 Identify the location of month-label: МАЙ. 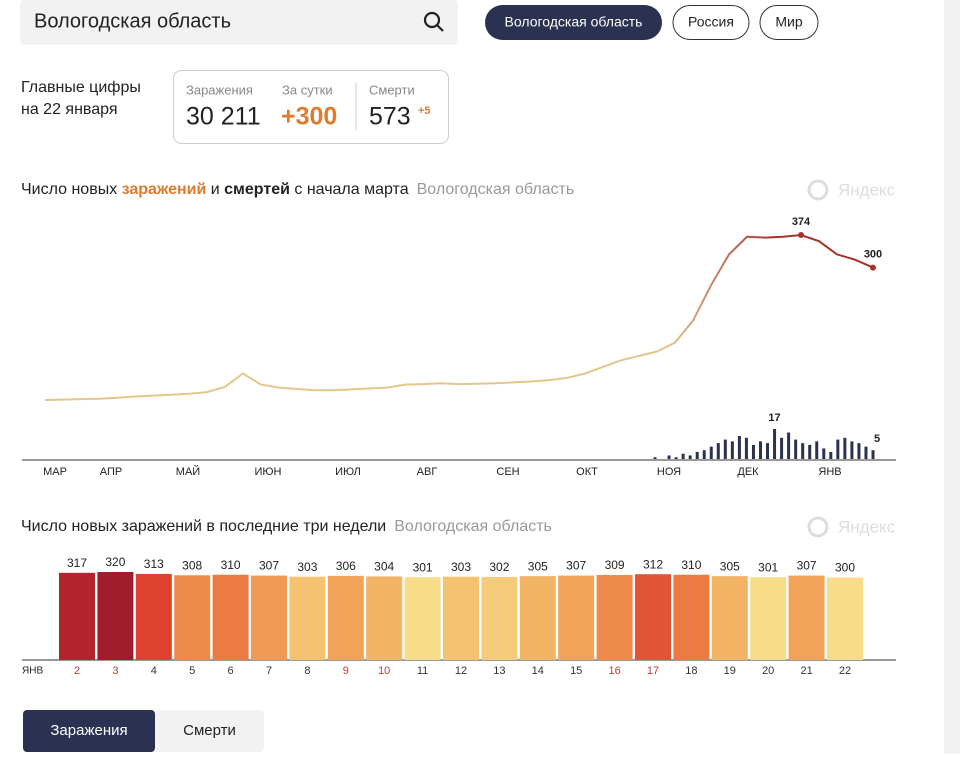
(188, 471).